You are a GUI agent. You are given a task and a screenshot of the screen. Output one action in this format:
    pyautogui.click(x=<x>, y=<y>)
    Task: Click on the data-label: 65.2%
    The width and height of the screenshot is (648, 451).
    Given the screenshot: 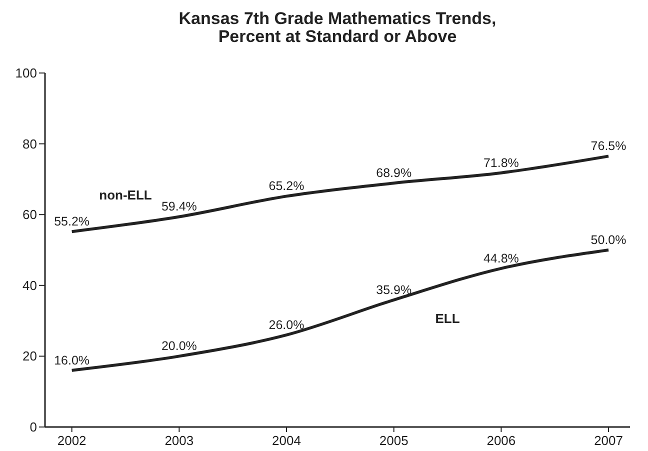 What is the action you would take?
    pyautogui.click(x=286, y=186)
    